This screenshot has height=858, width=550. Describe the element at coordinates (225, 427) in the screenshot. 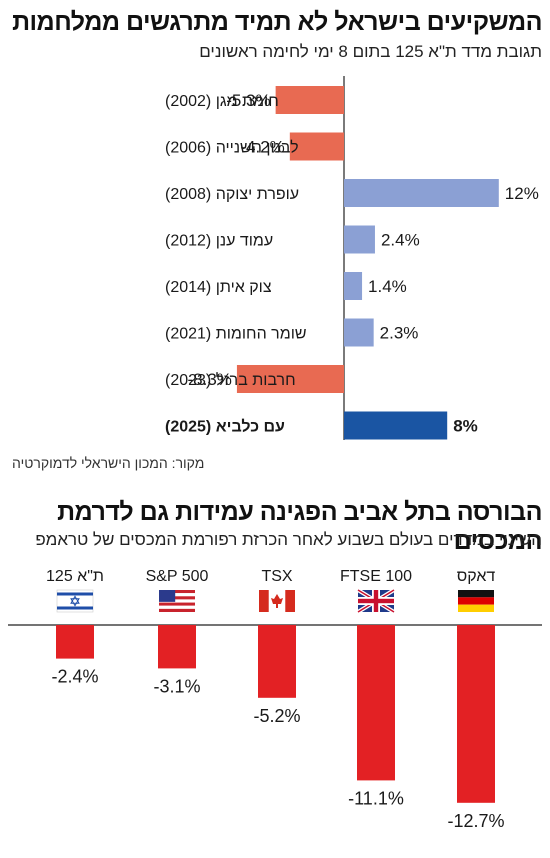

I see `category-label: עם כלביא (2025)` at that location.